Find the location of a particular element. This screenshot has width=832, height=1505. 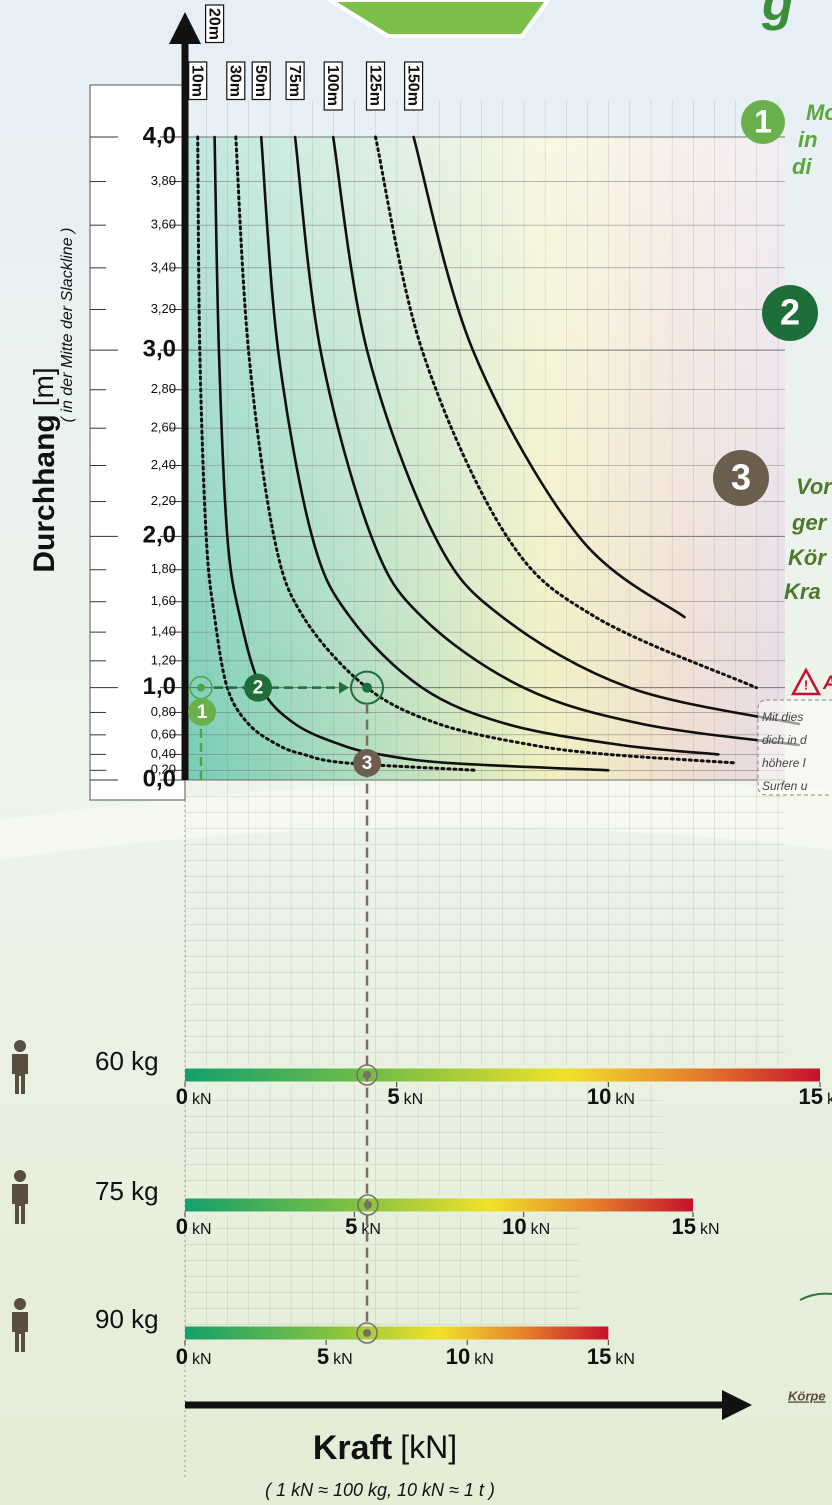

series-label-box: 20m is located at coordinates (215, 24).